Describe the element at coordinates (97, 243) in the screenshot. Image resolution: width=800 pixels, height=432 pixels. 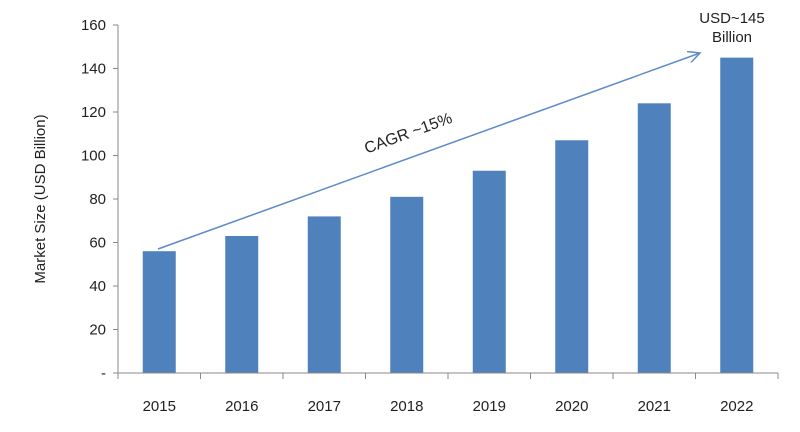
I see `y-tick-label: 60` at that location.